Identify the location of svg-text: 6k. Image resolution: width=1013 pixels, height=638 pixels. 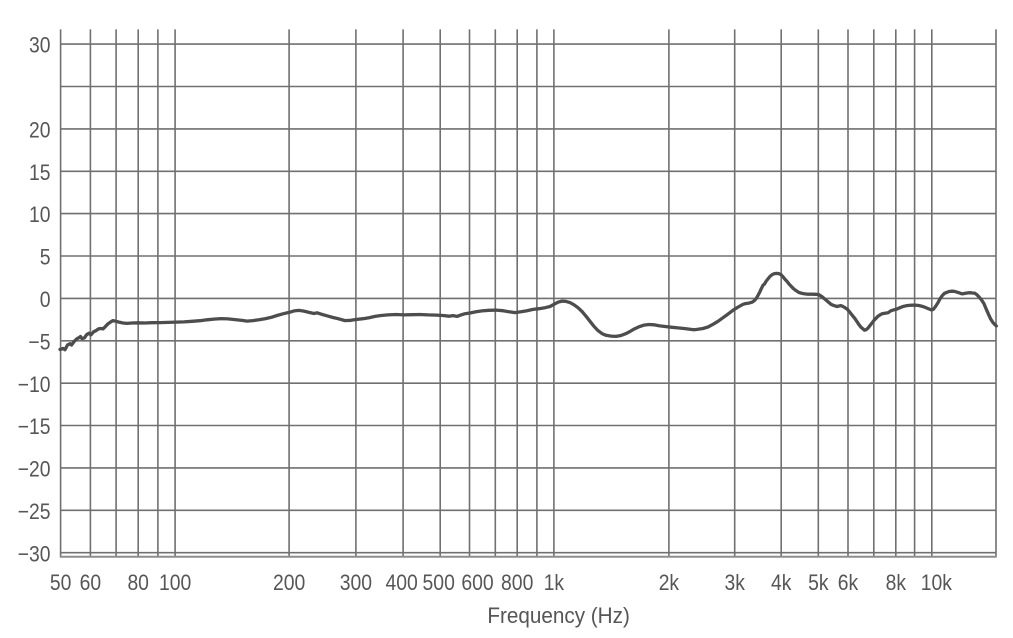
(848, 582).